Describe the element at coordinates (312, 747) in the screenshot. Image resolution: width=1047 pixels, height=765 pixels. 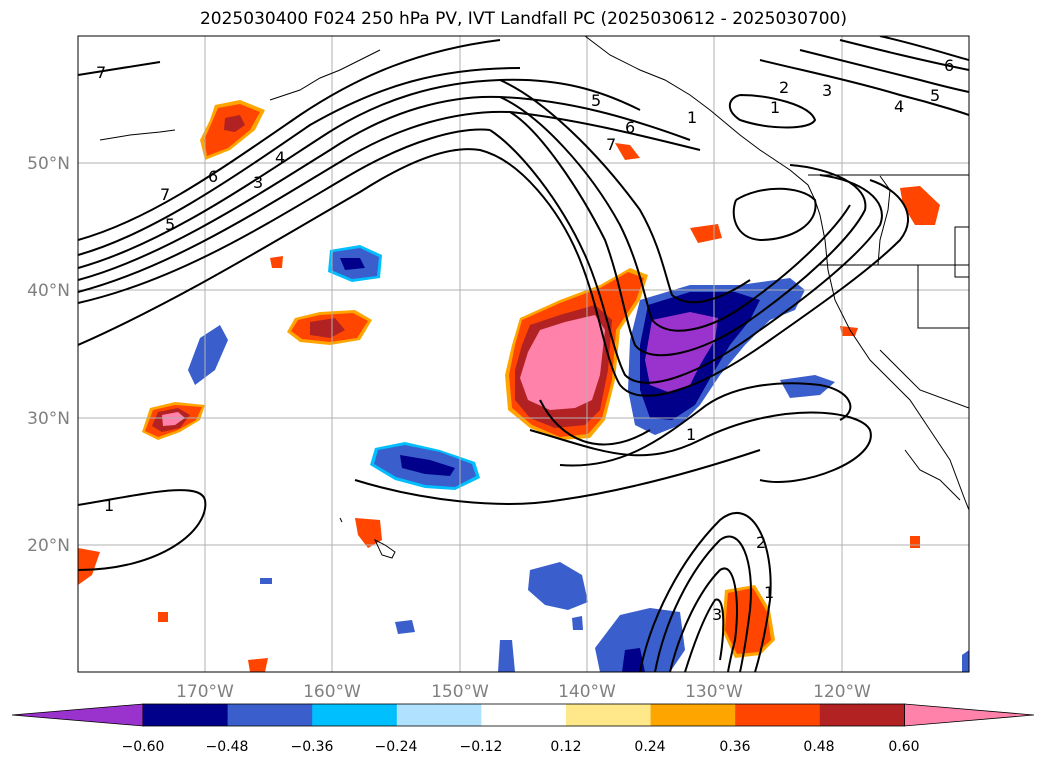
I see `colorbar-tick-label: −0.36` at that location.